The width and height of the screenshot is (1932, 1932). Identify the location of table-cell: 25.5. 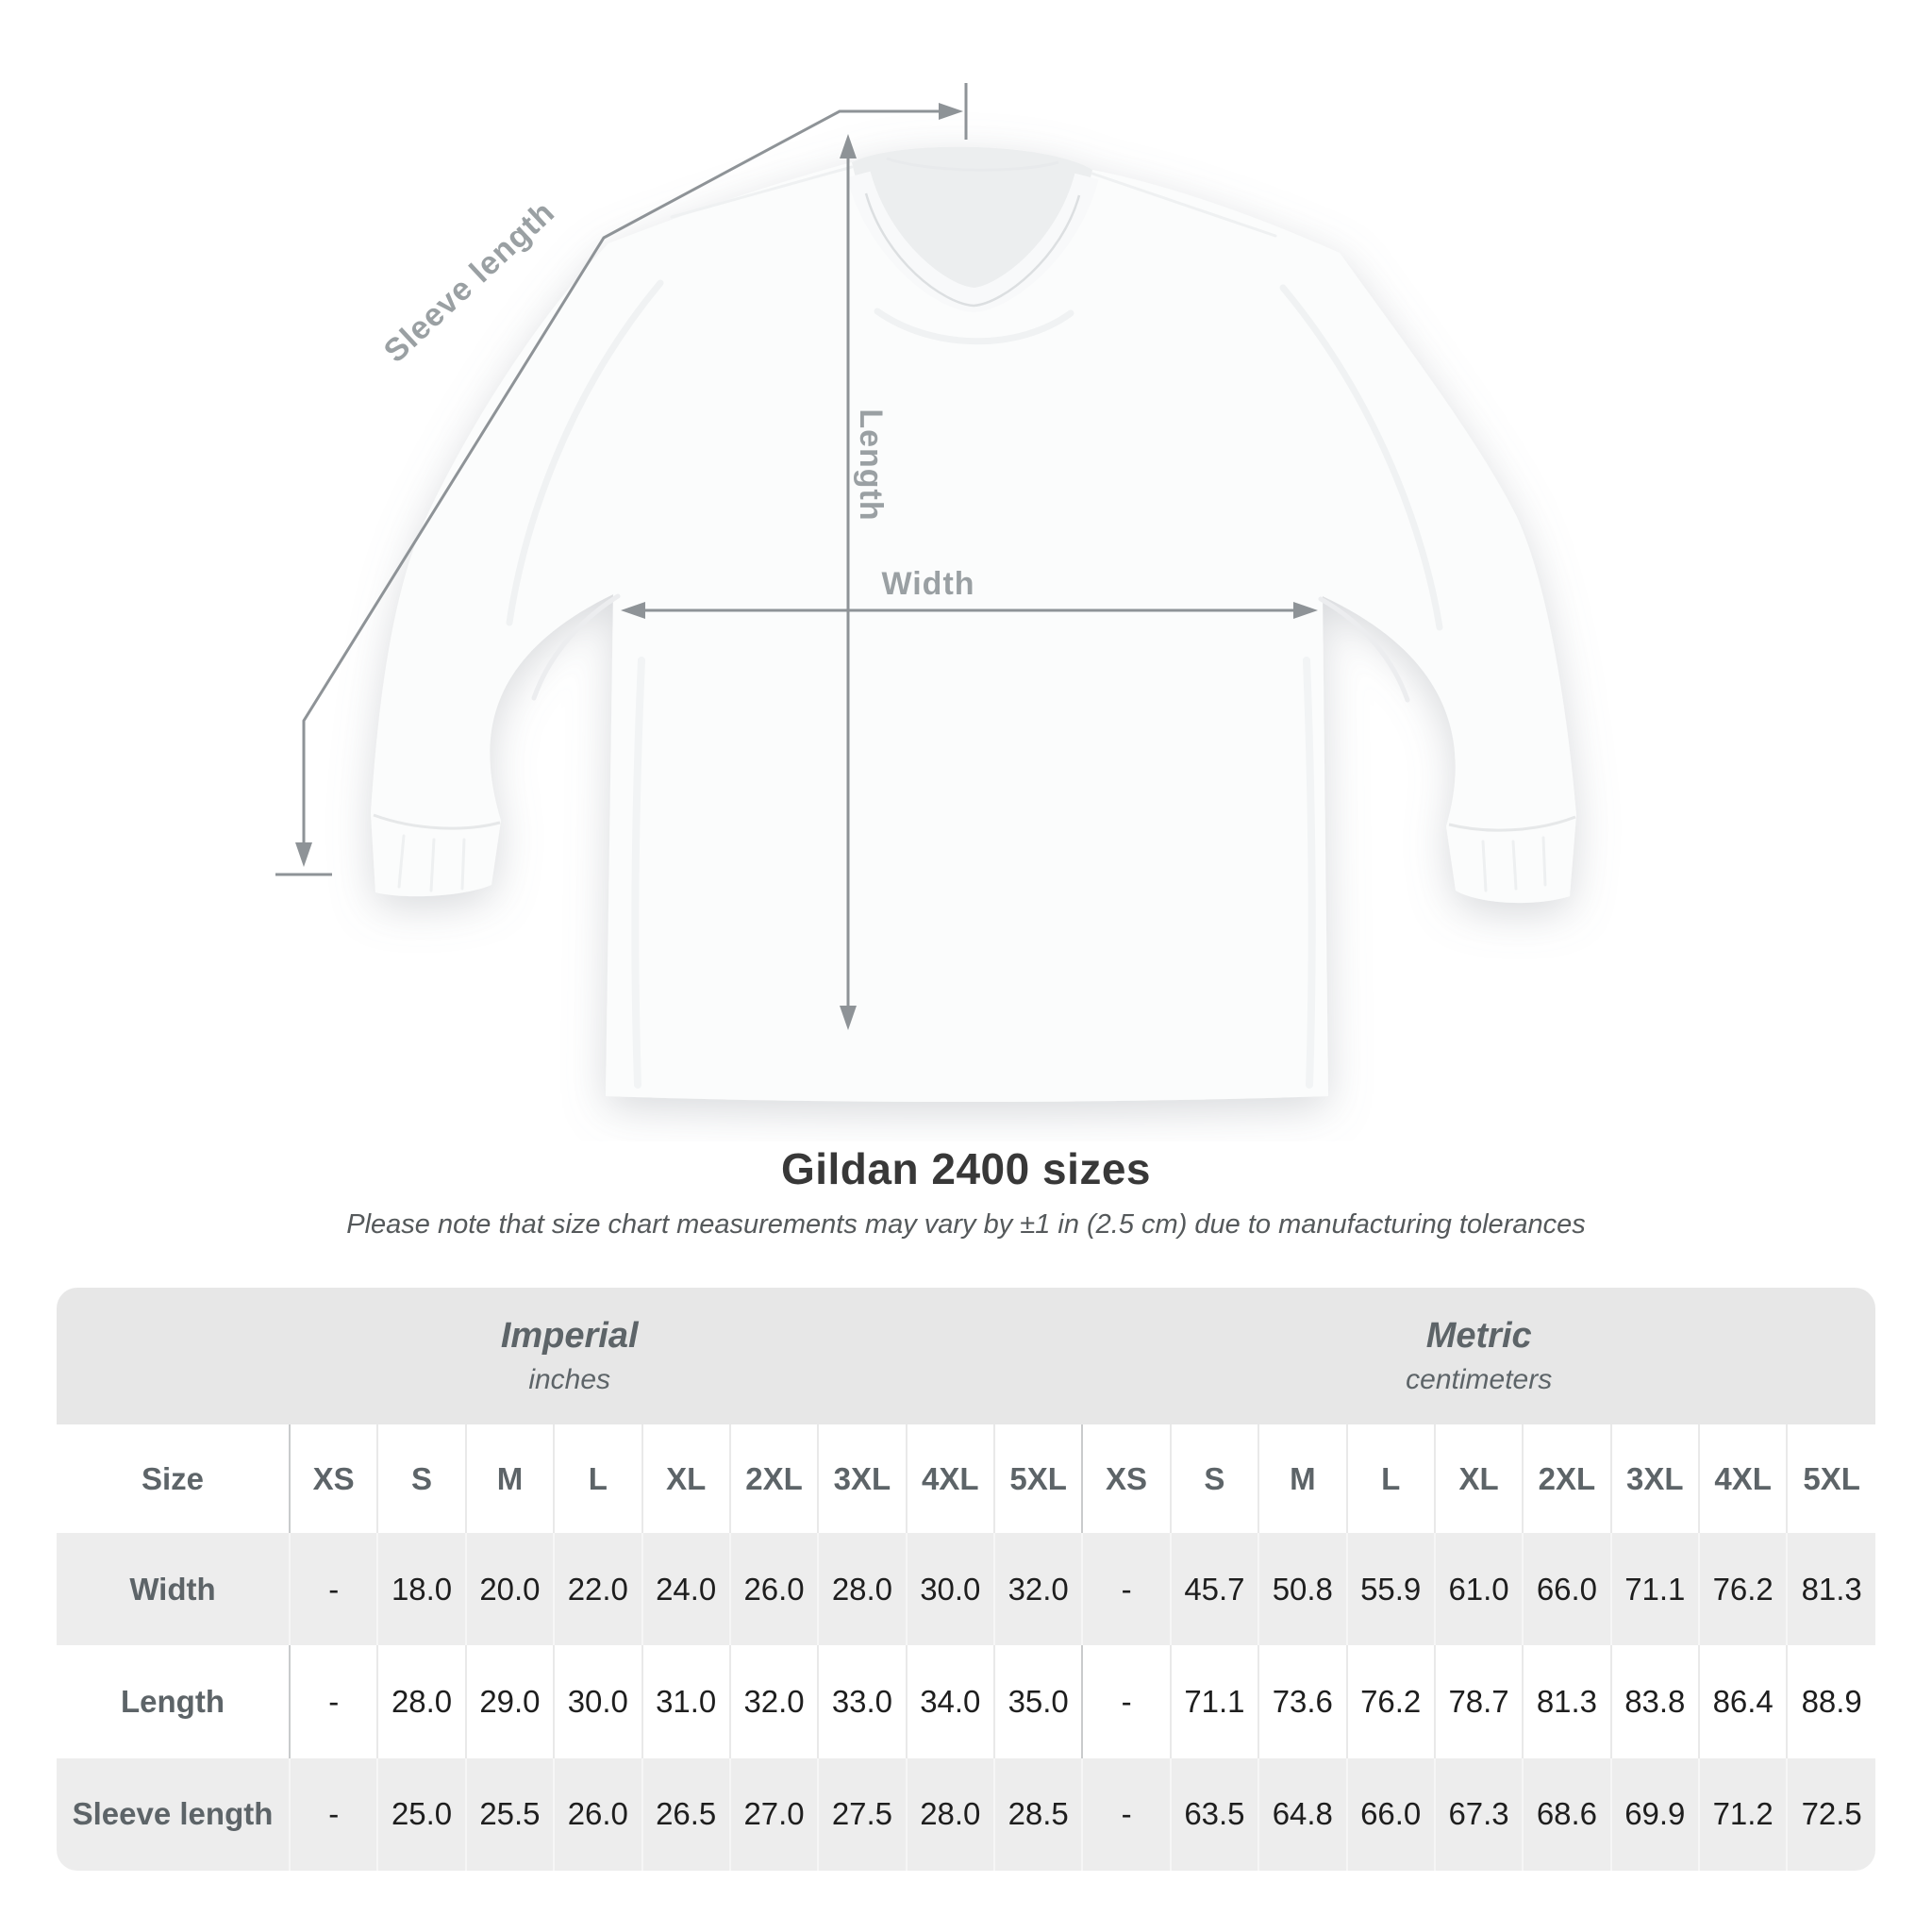
(510, 1814).